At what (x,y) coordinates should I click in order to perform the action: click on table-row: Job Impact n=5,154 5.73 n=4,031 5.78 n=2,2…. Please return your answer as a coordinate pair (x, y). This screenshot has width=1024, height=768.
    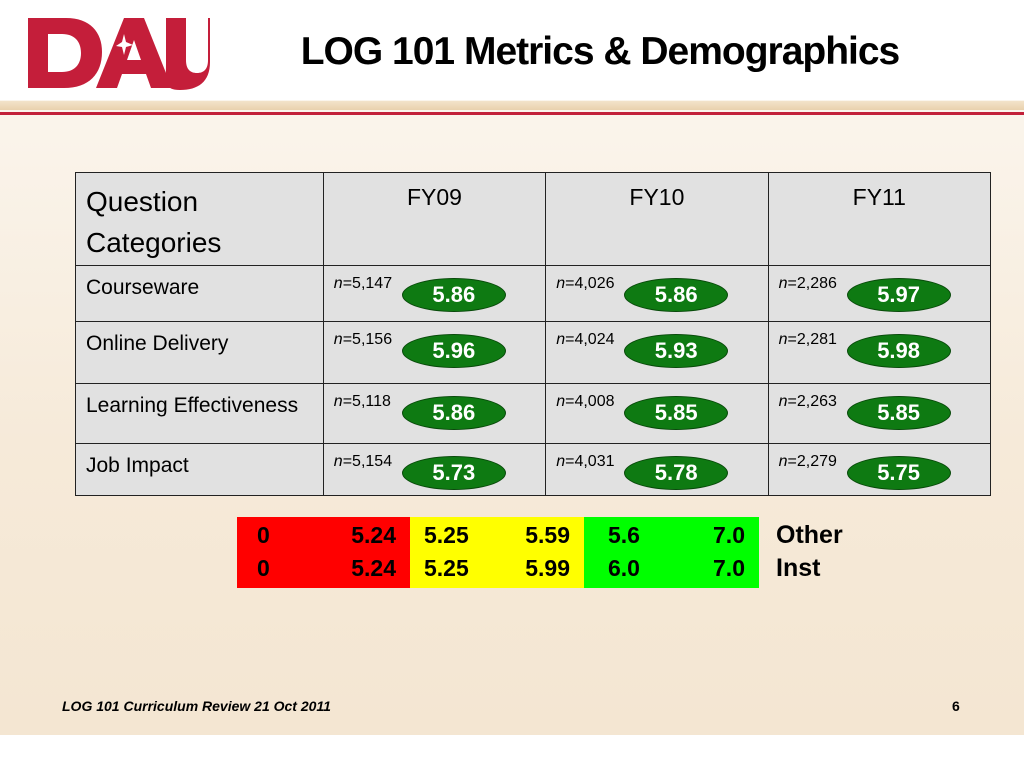
    Looking at the image, I should click on (533, 469).